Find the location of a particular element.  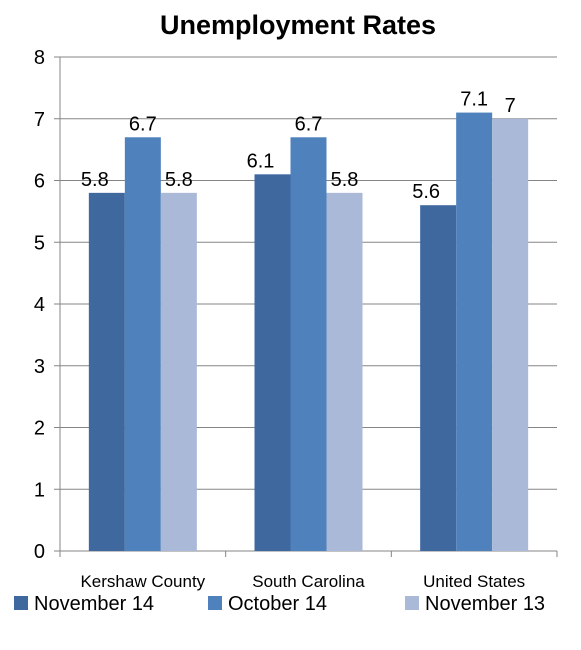

legend-label: November 13 is located at coordinates (485, 604).